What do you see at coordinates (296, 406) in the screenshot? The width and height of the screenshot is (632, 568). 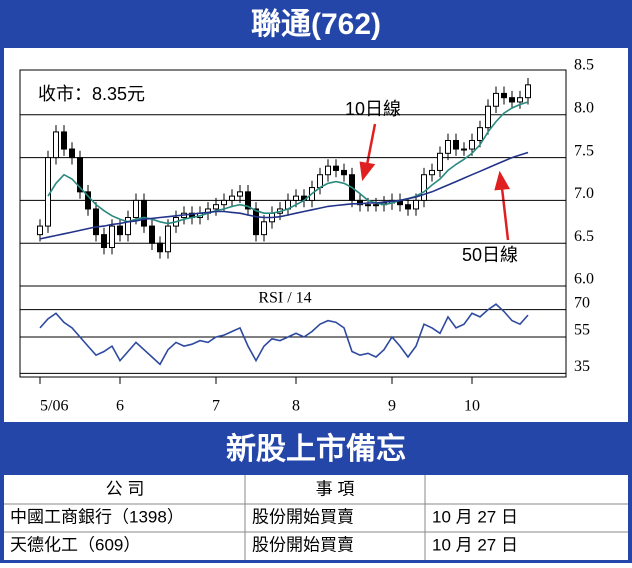 I see `x-tick-label: 8` at bounding box center [296, 406].